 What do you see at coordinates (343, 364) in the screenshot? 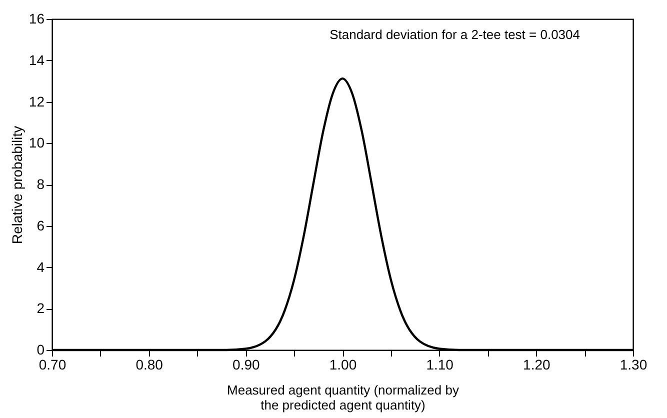
I see `x-tick-label: 1.00` at bounding box center [343, 364].